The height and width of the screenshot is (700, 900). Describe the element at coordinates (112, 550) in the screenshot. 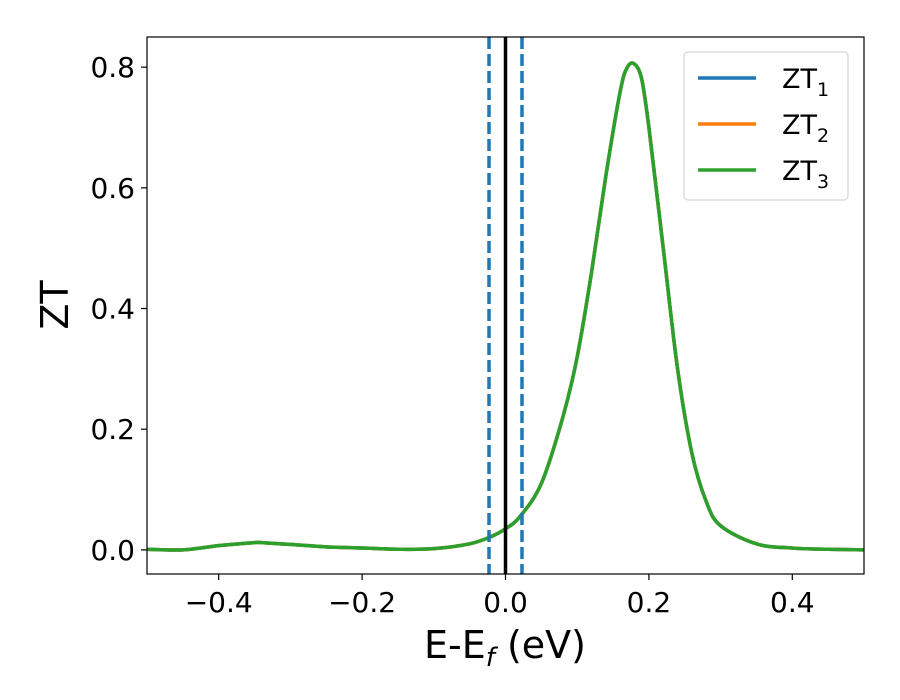

I see `y-tick-label: 0.0` at that location.